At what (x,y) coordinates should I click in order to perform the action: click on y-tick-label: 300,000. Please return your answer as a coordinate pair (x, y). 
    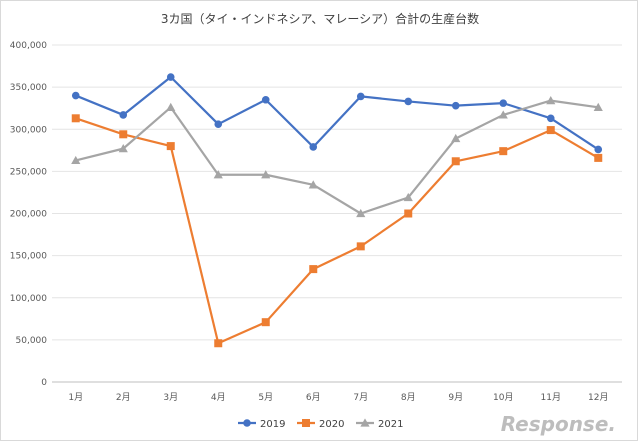
    Looking at the image, I should click on (28, 130).